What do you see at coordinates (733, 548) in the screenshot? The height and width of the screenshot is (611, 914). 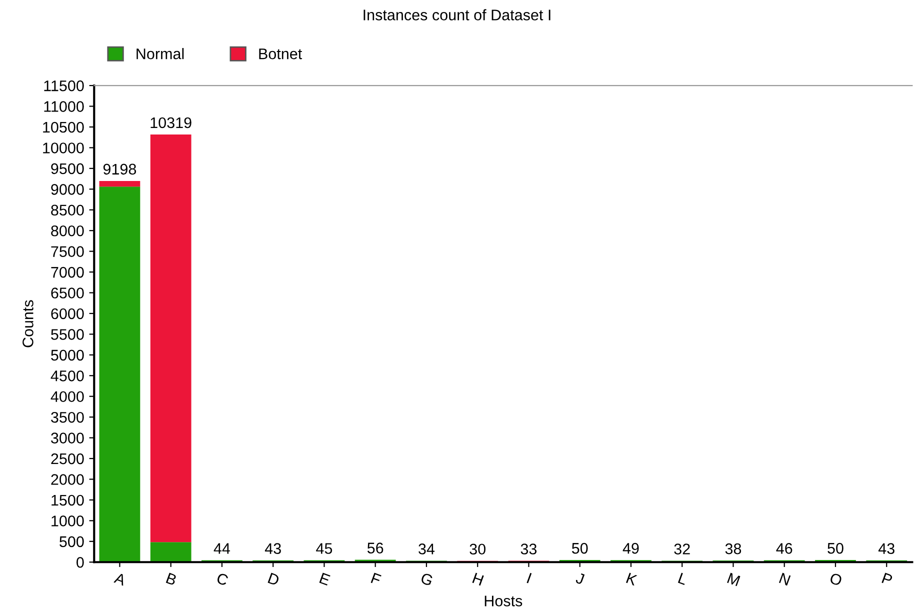 I see `total-label: 38` at bounding box center [733, 548].